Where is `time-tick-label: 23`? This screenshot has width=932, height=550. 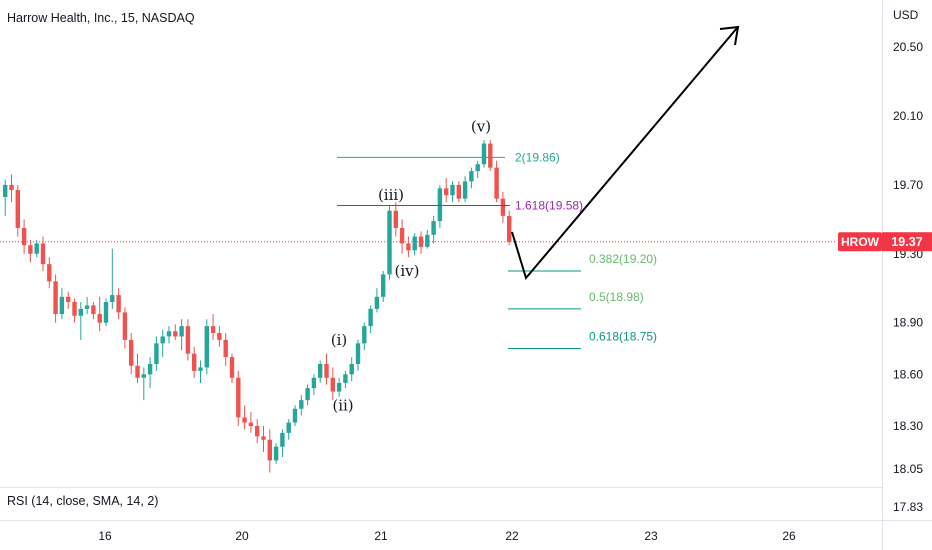 time-tick-label: 23 is located at coordinates (651, 536).